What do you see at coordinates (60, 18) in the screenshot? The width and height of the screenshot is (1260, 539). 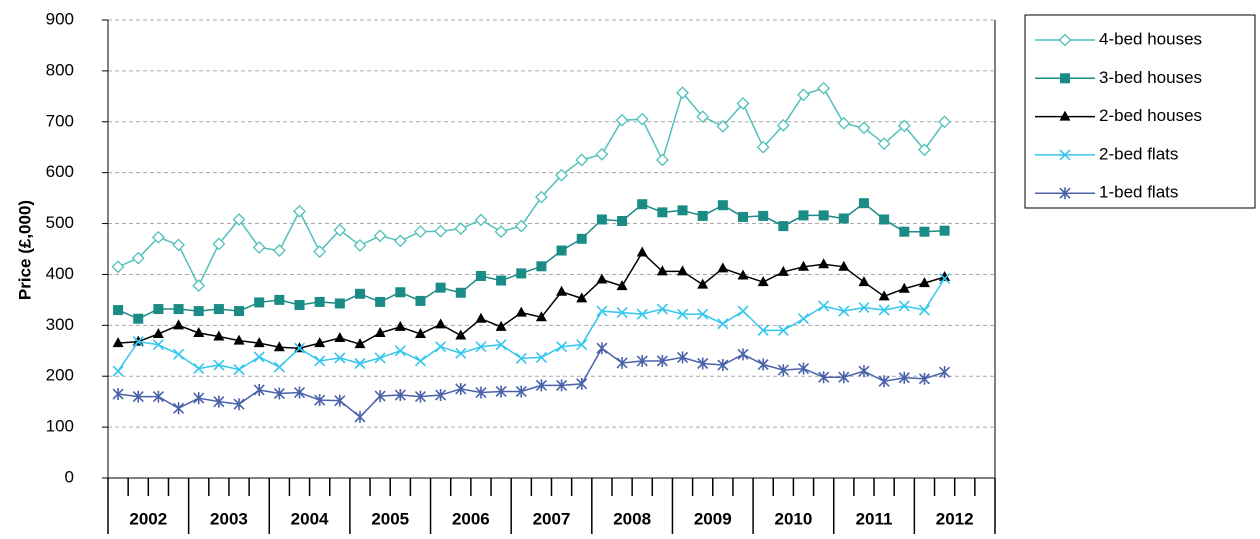 I see `y-tick-label: 900` at bounding box center [60, 18].